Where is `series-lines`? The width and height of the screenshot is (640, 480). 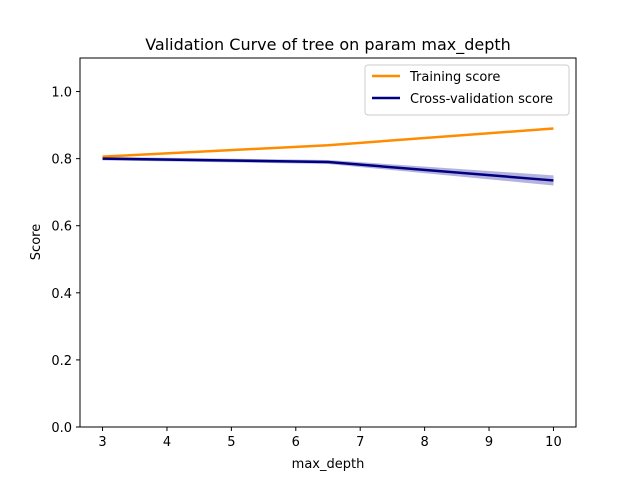 series-lines is located at coordinates (328, 154).